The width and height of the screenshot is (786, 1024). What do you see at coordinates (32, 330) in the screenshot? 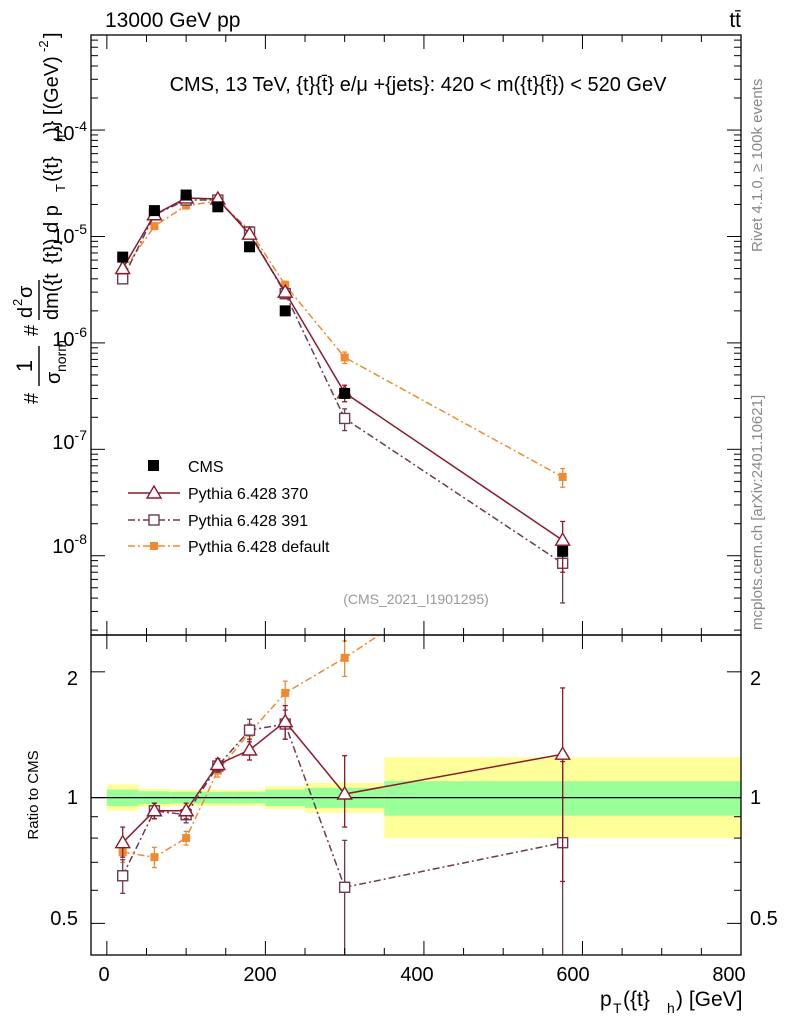
I see `ylabel-hash-b: #` at bounding box center [32, 330].